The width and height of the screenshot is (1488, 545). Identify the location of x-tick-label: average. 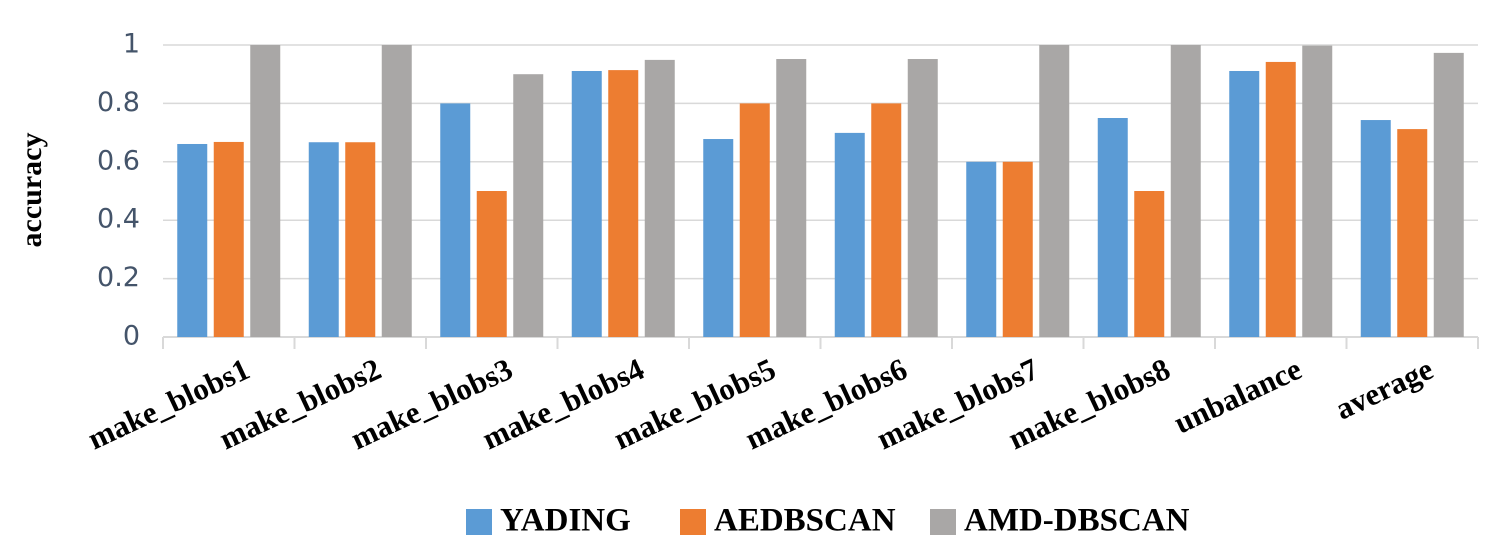
(1384, 388).